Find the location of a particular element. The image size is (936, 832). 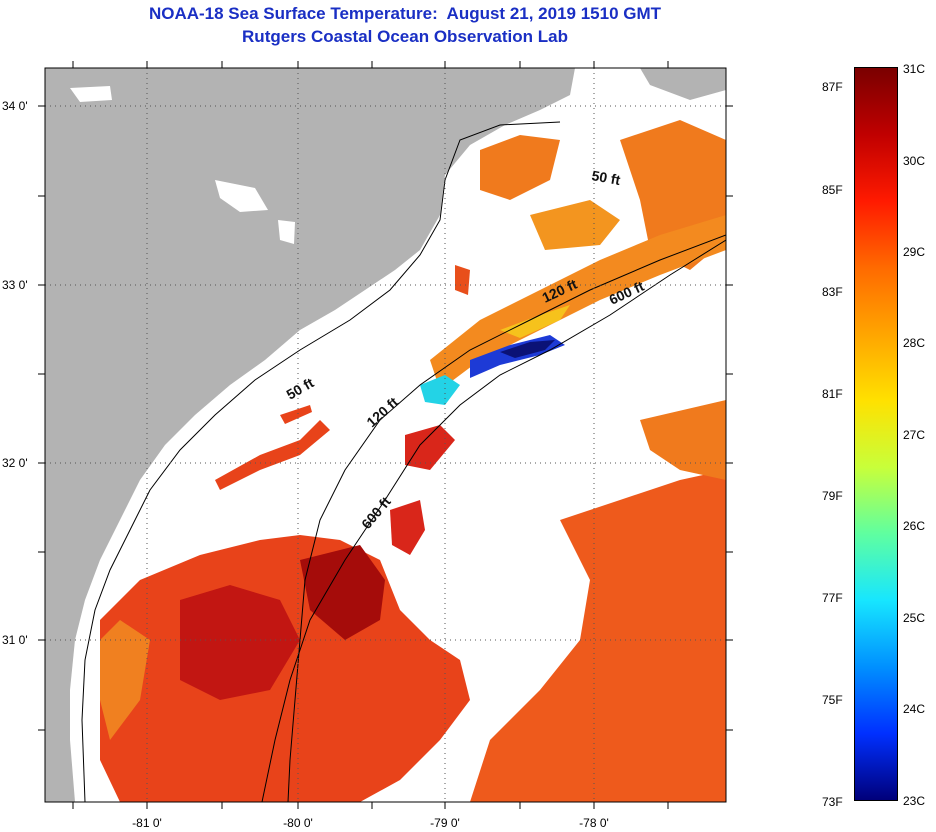

contour-label-50ft-north: 50 ft is located at coordinates (605, 177).